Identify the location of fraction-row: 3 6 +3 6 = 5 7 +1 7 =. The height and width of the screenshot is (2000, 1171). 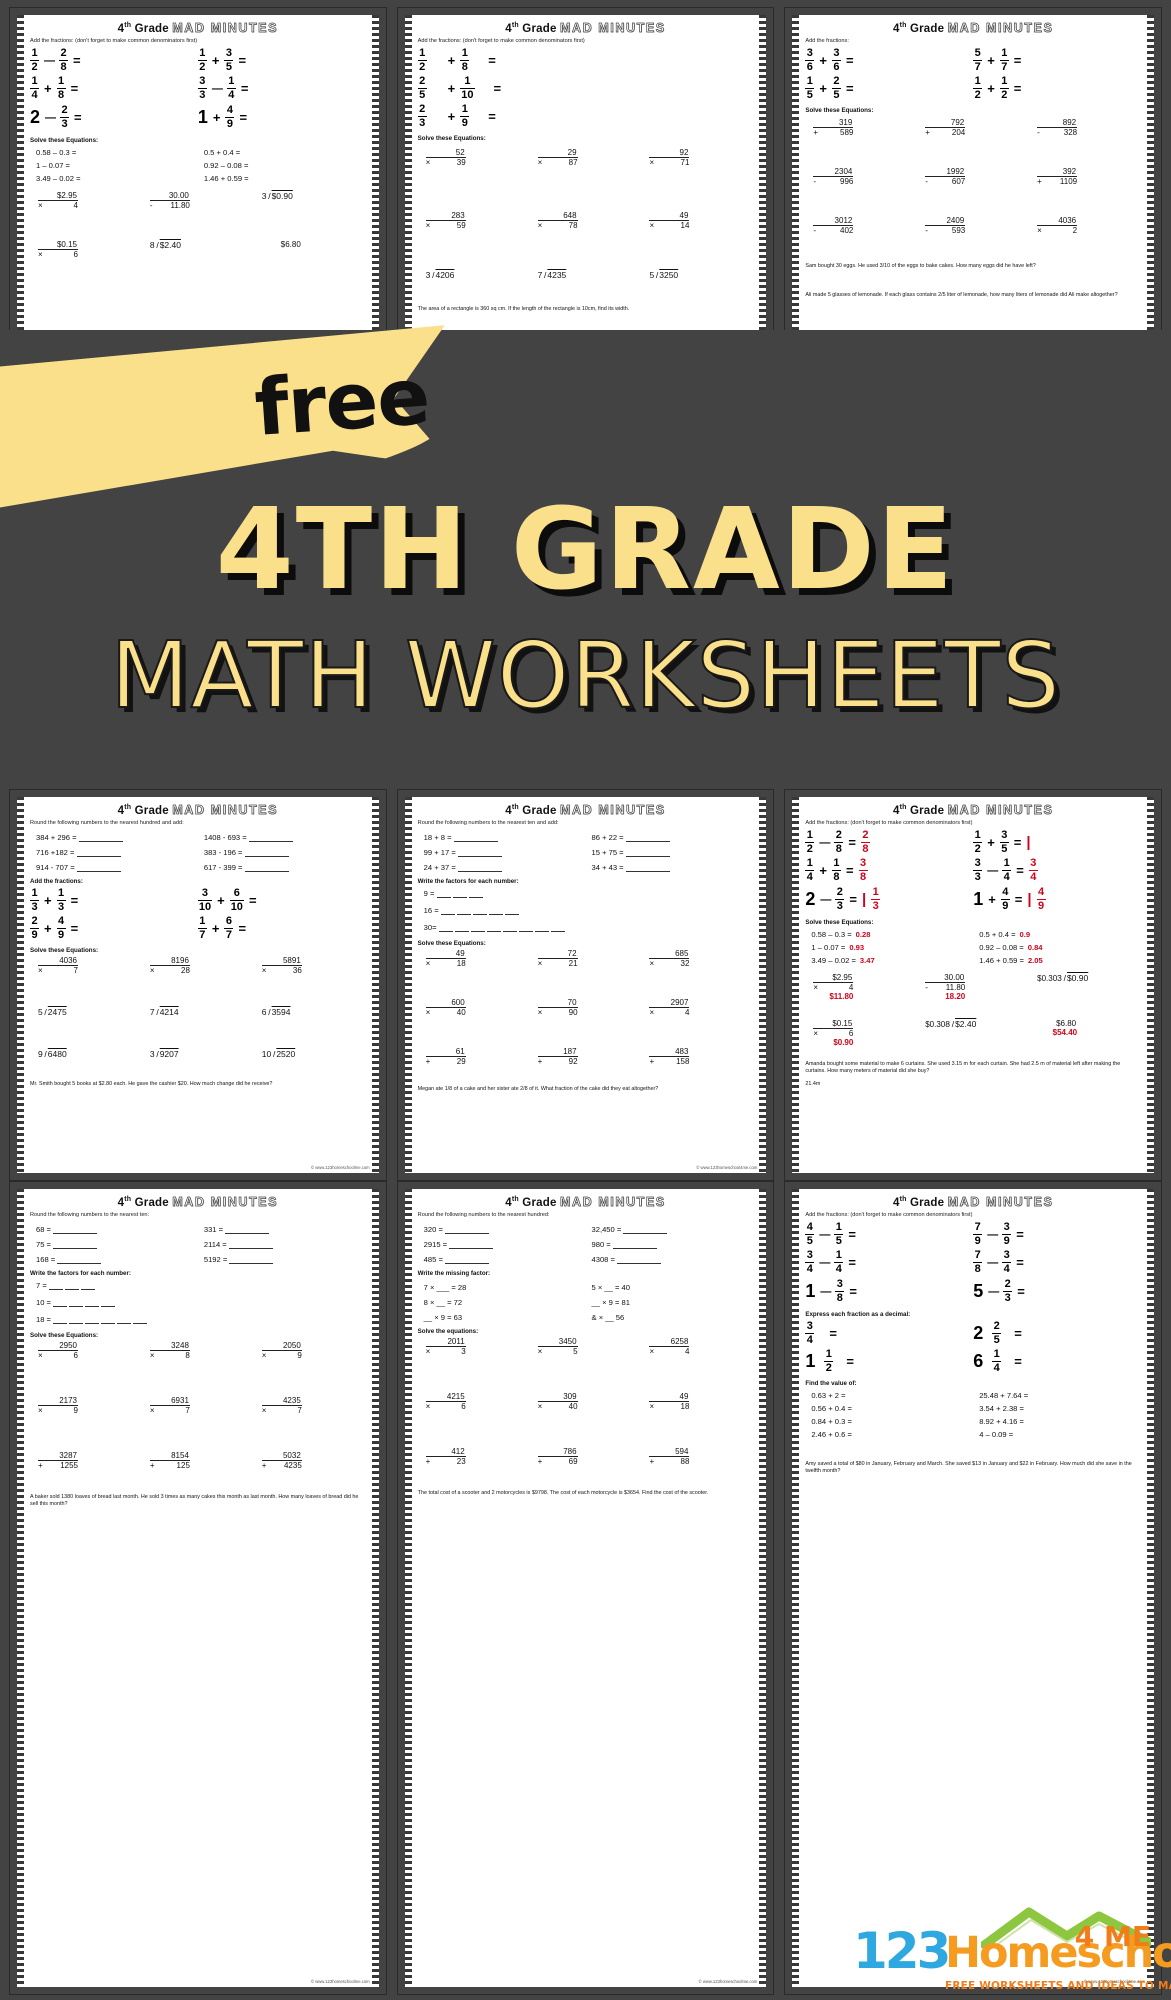
(913, 60).